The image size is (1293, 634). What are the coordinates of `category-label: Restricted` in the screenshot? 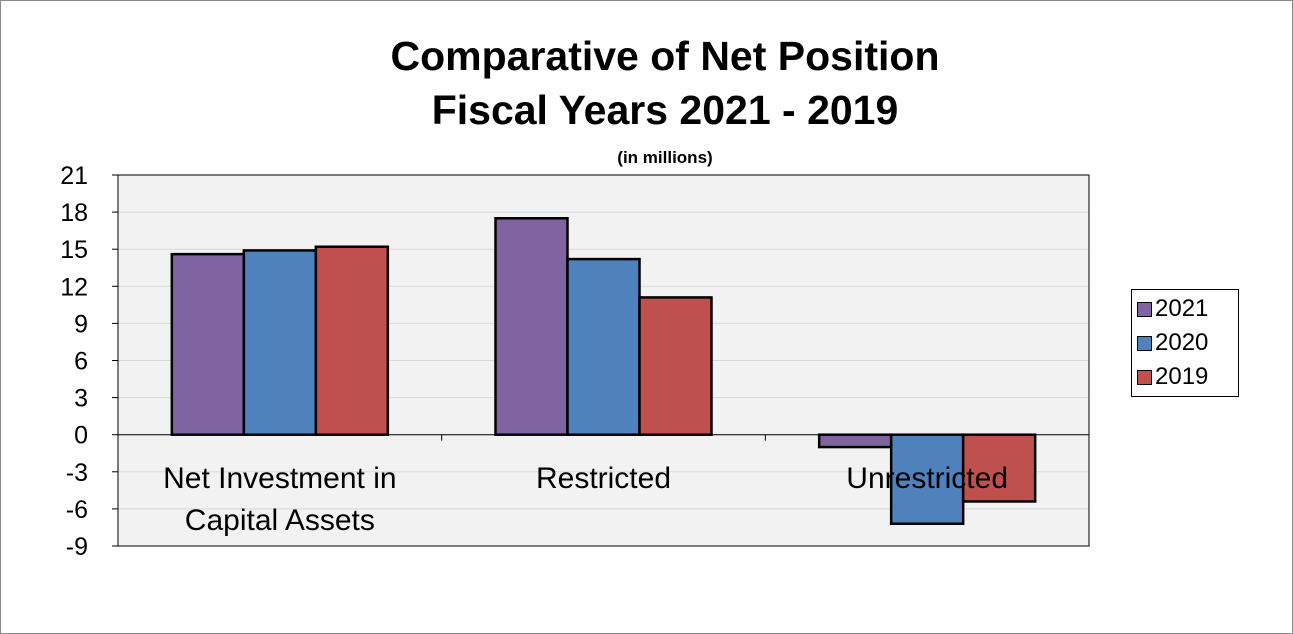 It's located at (603, 478).